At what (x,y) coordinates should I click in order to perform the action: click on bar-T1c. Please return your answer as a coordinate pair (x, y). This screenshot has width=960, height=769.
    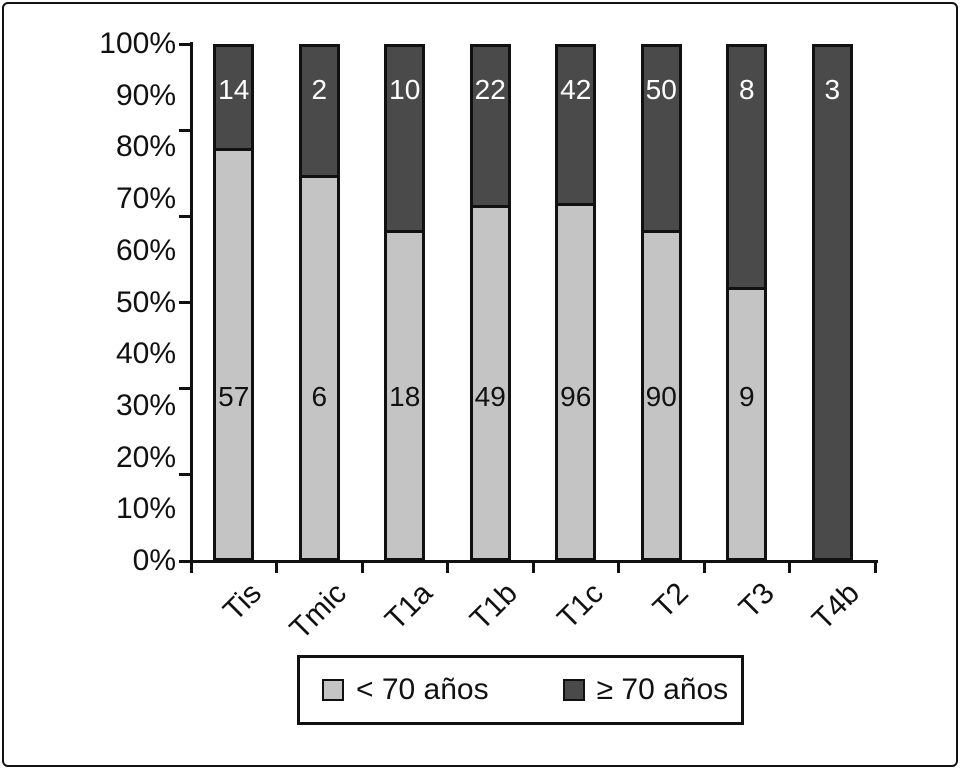
    Looking at the image, I should click on (576, 302).